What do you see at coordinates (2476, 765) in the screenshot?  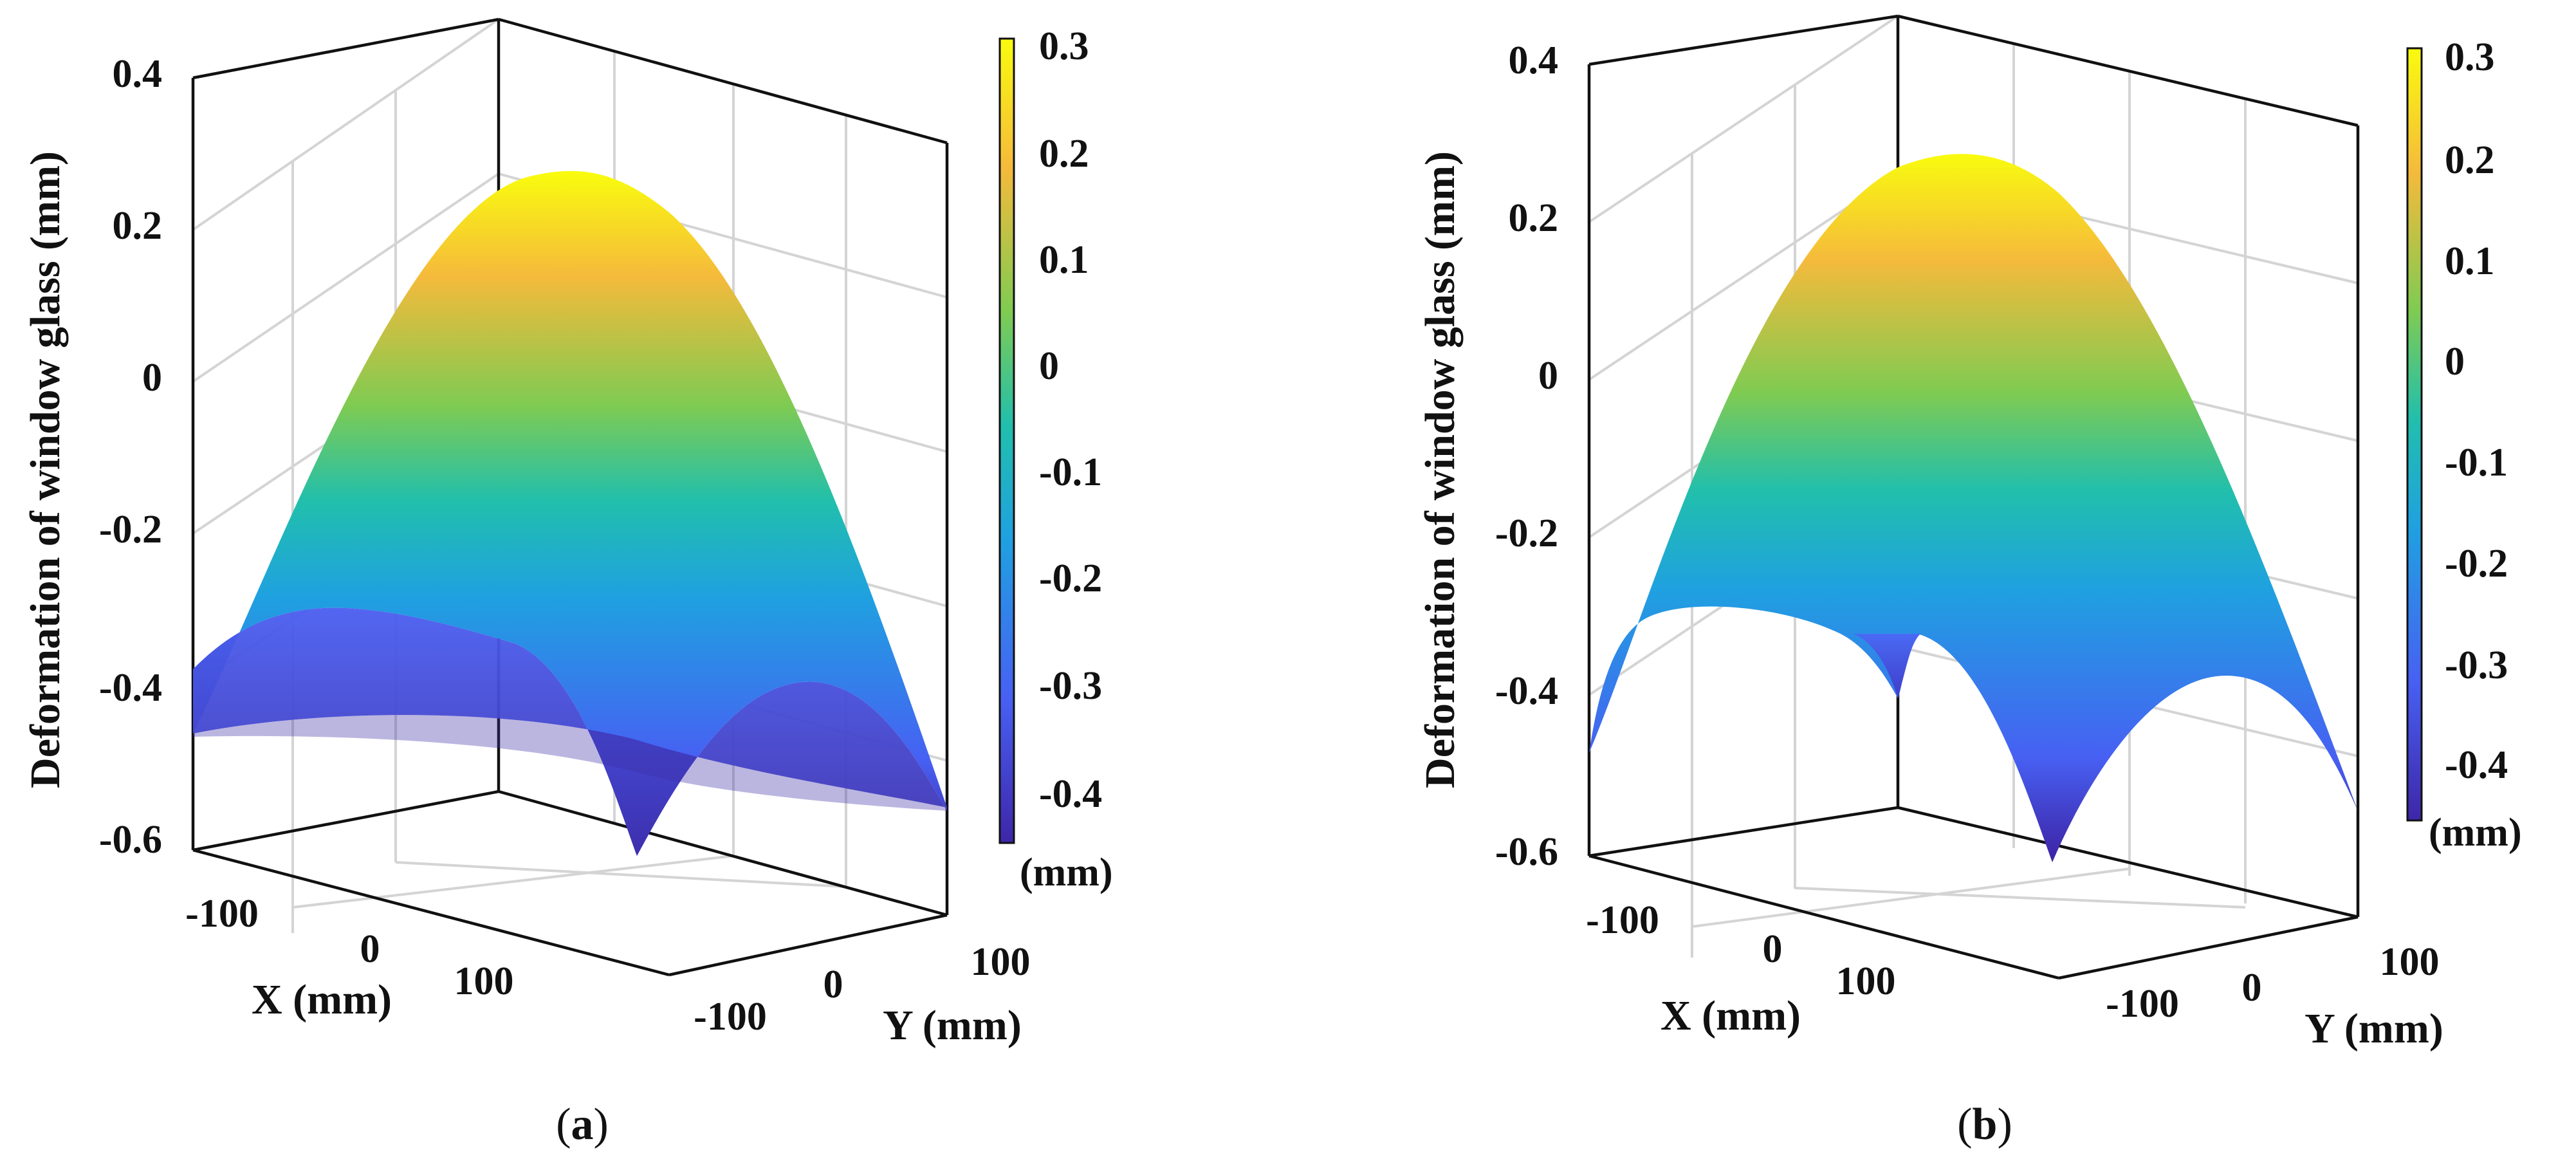 I see `cb-tick-b-7: -0.4` at bounding box center [2476, 765].